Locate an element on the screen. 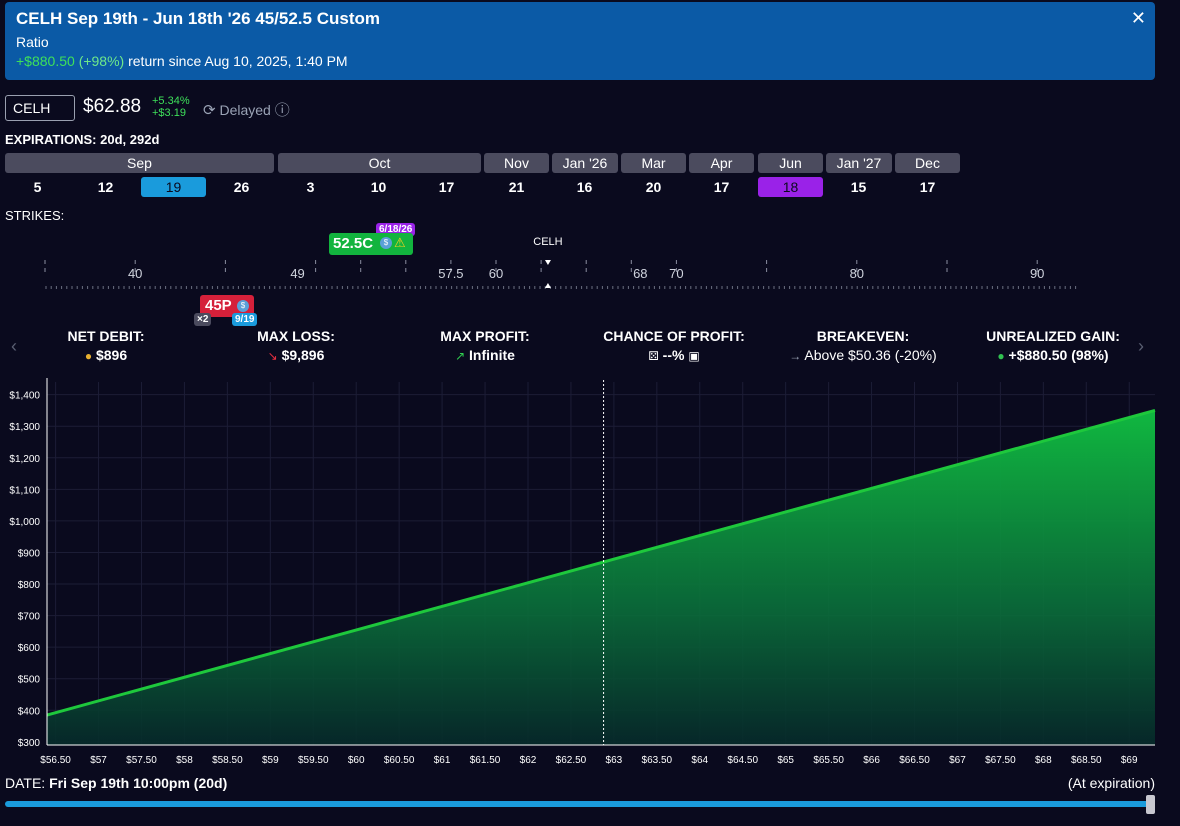 Image resolution: width=1180 pixels, height=826 pixels. close-icon: ✕ is located at coordinates (1138, 18).